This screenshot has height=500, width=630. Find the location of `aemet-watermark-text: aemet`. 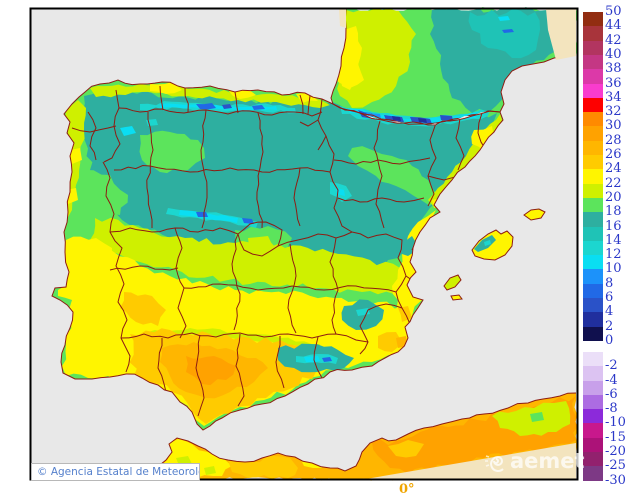

aemet-watermark-text: aemet is located at coordinates (547, 461).